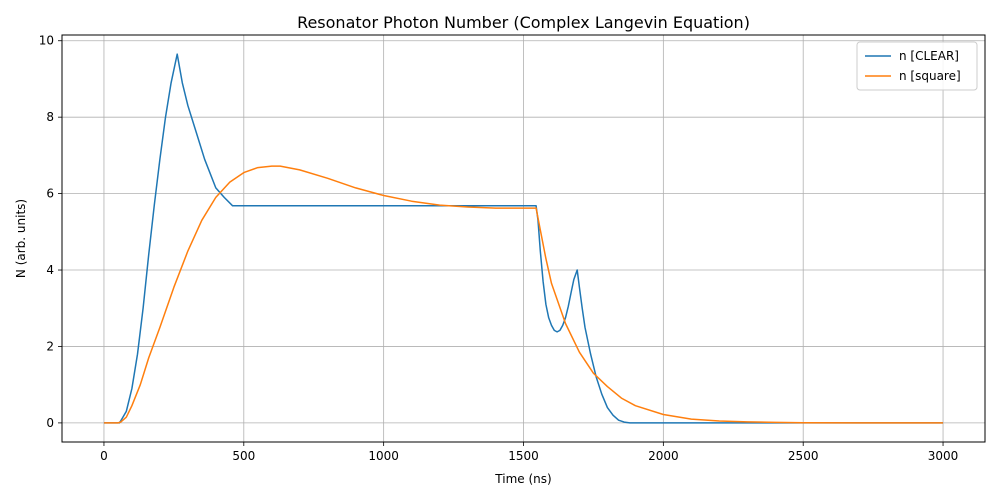  I want to click on x-tick-label: 1500, so click(523, 456).